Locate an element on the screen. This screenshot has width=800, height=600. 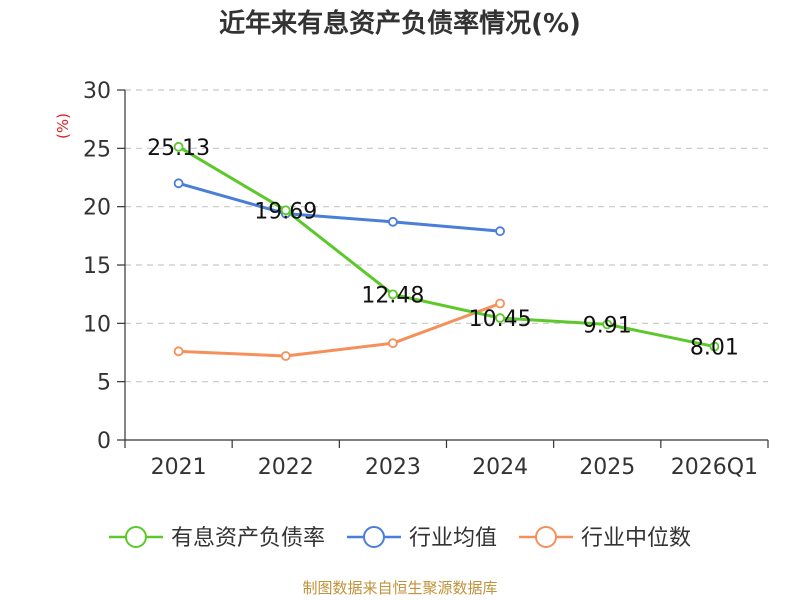
y-tick-label: 25 is located at coordinates (97, 149).